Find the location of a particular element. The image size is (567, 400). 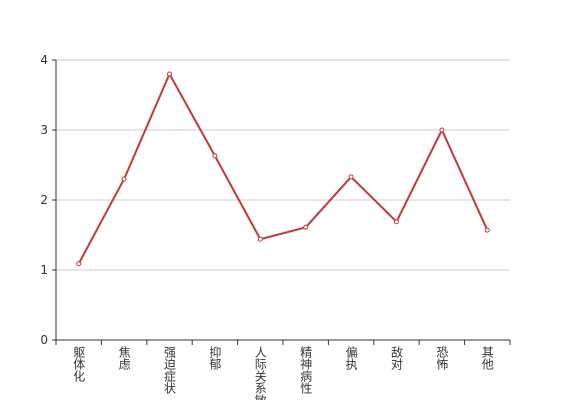

x-tick-label: 人际关系敏感 is located at coordinates (260, 373).